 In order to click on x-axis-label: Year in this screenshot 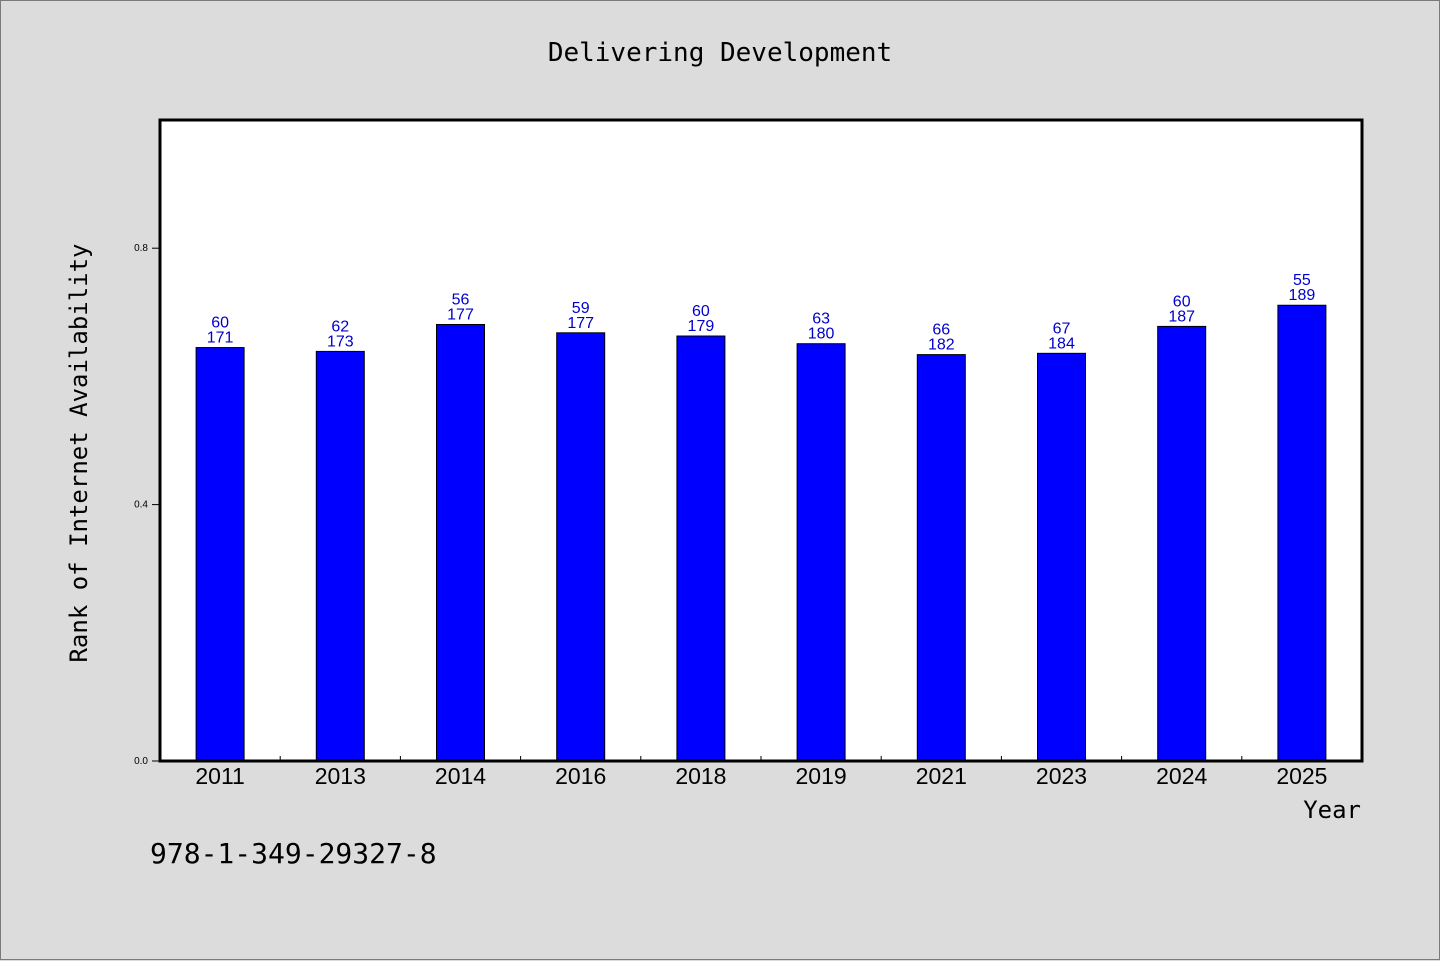, I will do `click(1332, 810)`.